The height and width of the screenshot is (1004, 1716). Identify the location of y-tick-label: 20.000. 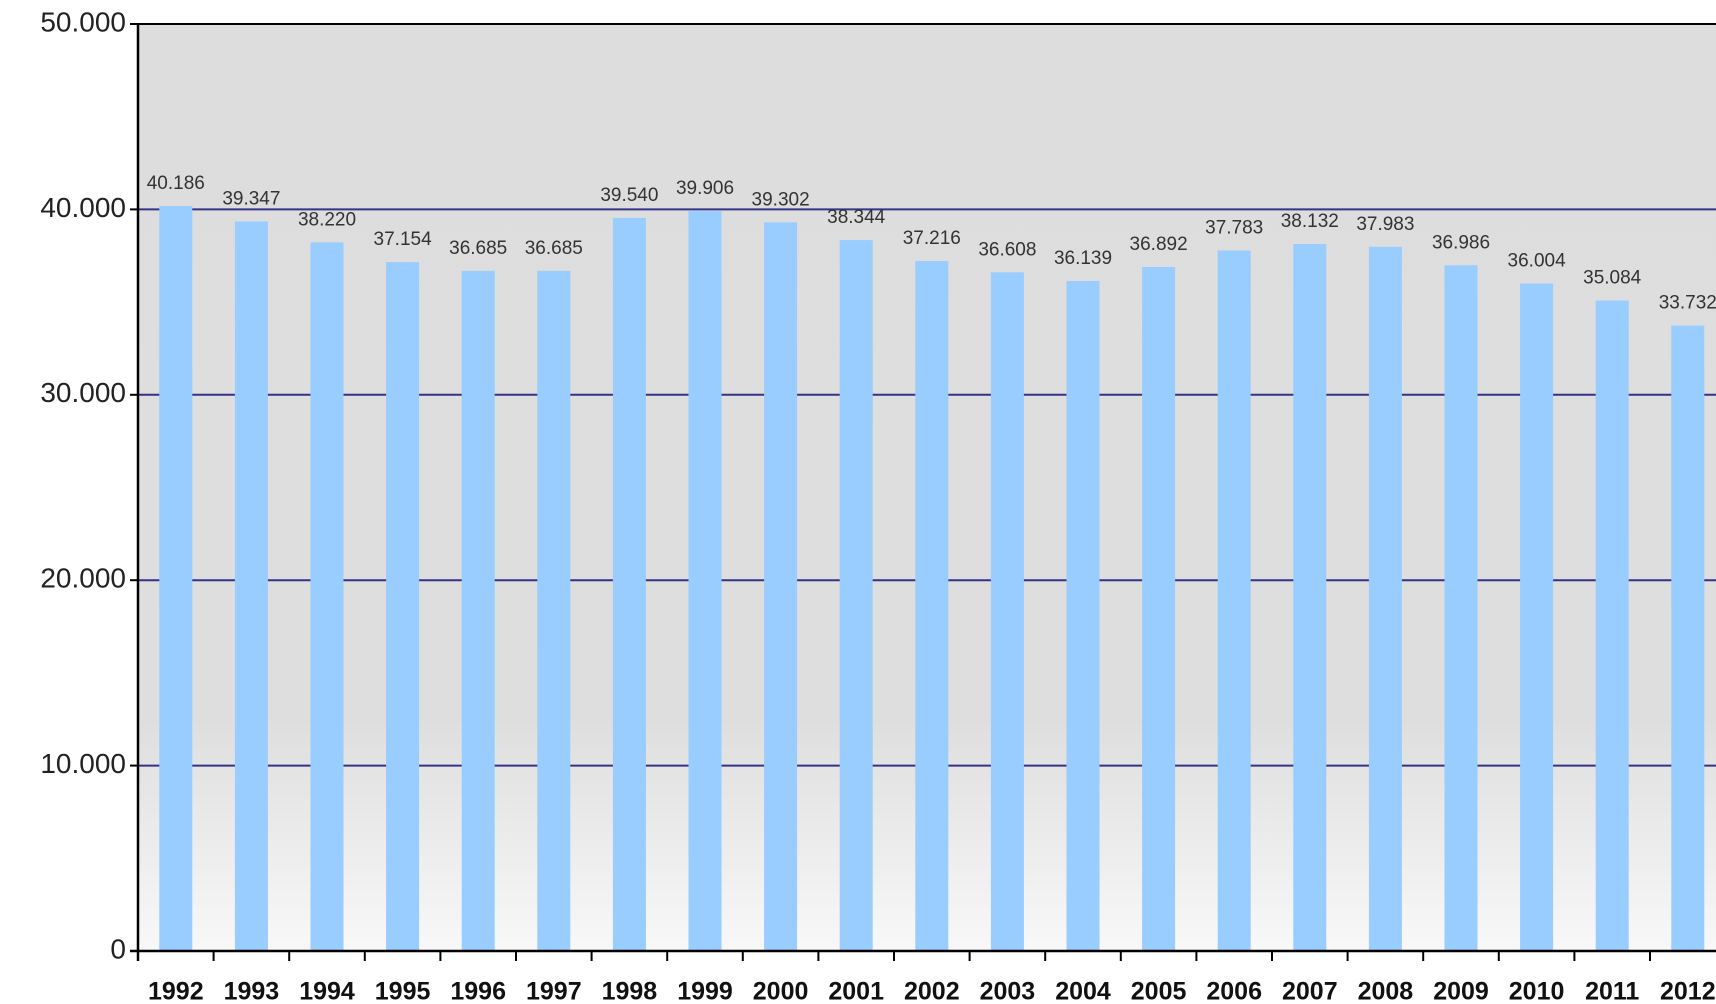
(83, 578).